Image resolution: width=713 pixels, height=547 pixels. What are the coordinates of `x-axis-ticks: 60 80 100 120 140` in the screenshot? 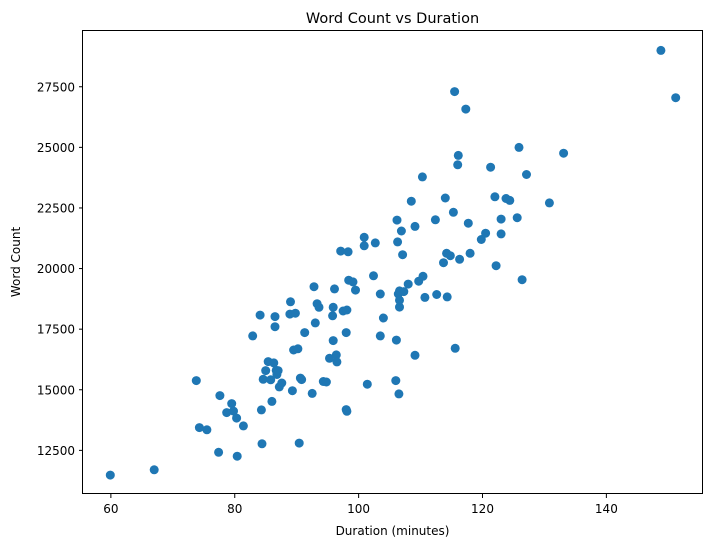 It's located at (360, 505).